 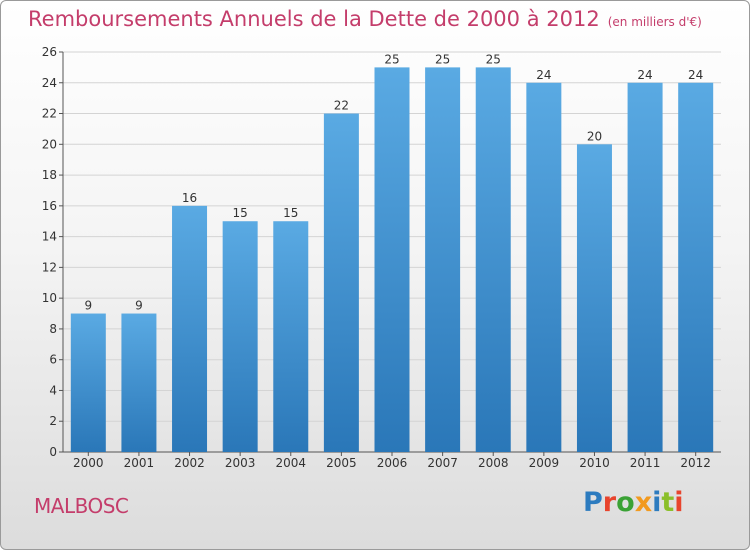 I want to click on x-tick-label: 2004, so click(x=290, y=463).